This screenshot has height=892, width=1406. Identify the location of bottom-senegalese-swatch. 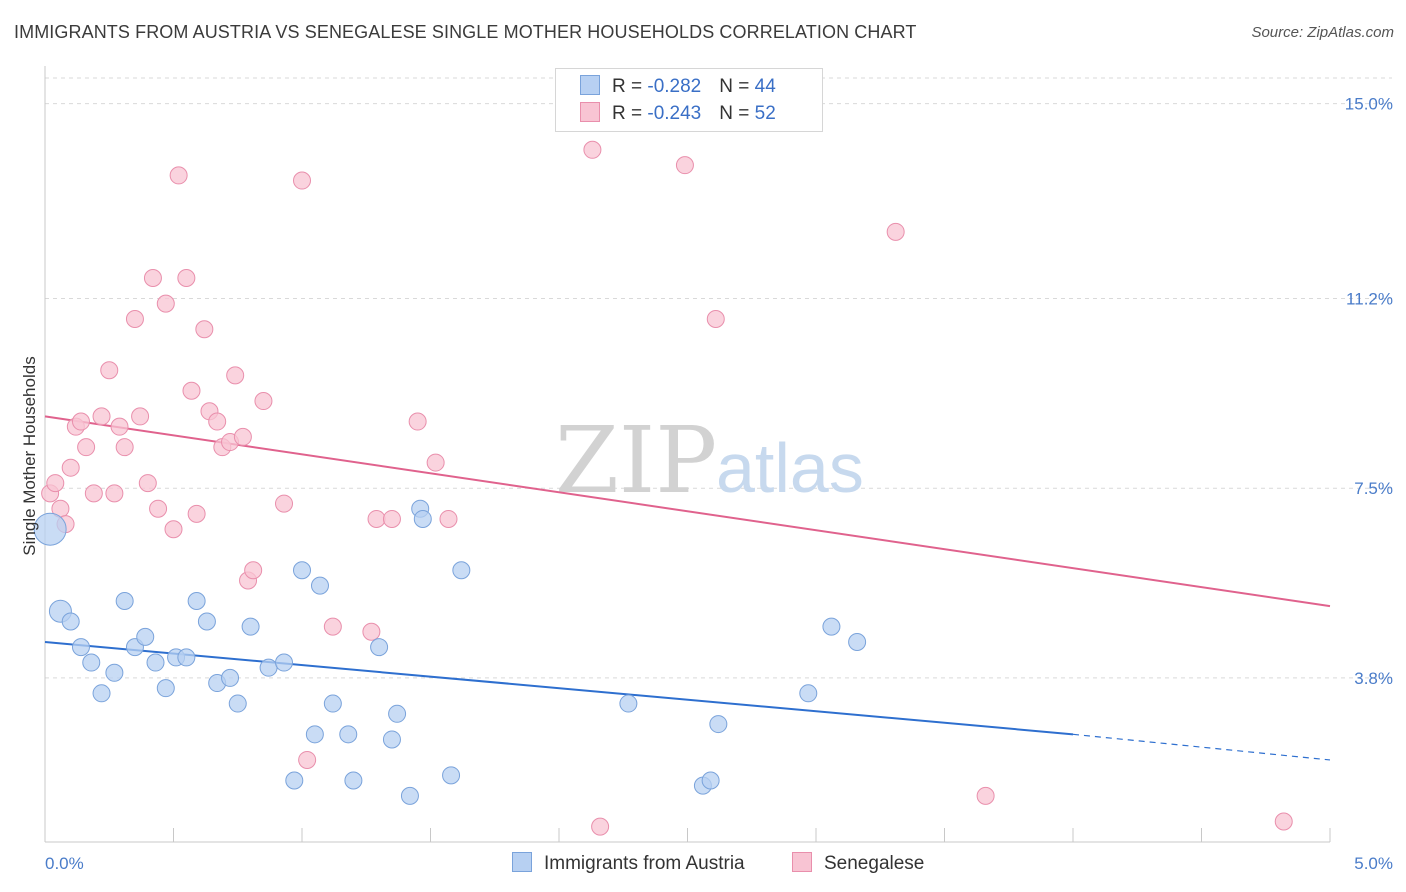
(802, 862).